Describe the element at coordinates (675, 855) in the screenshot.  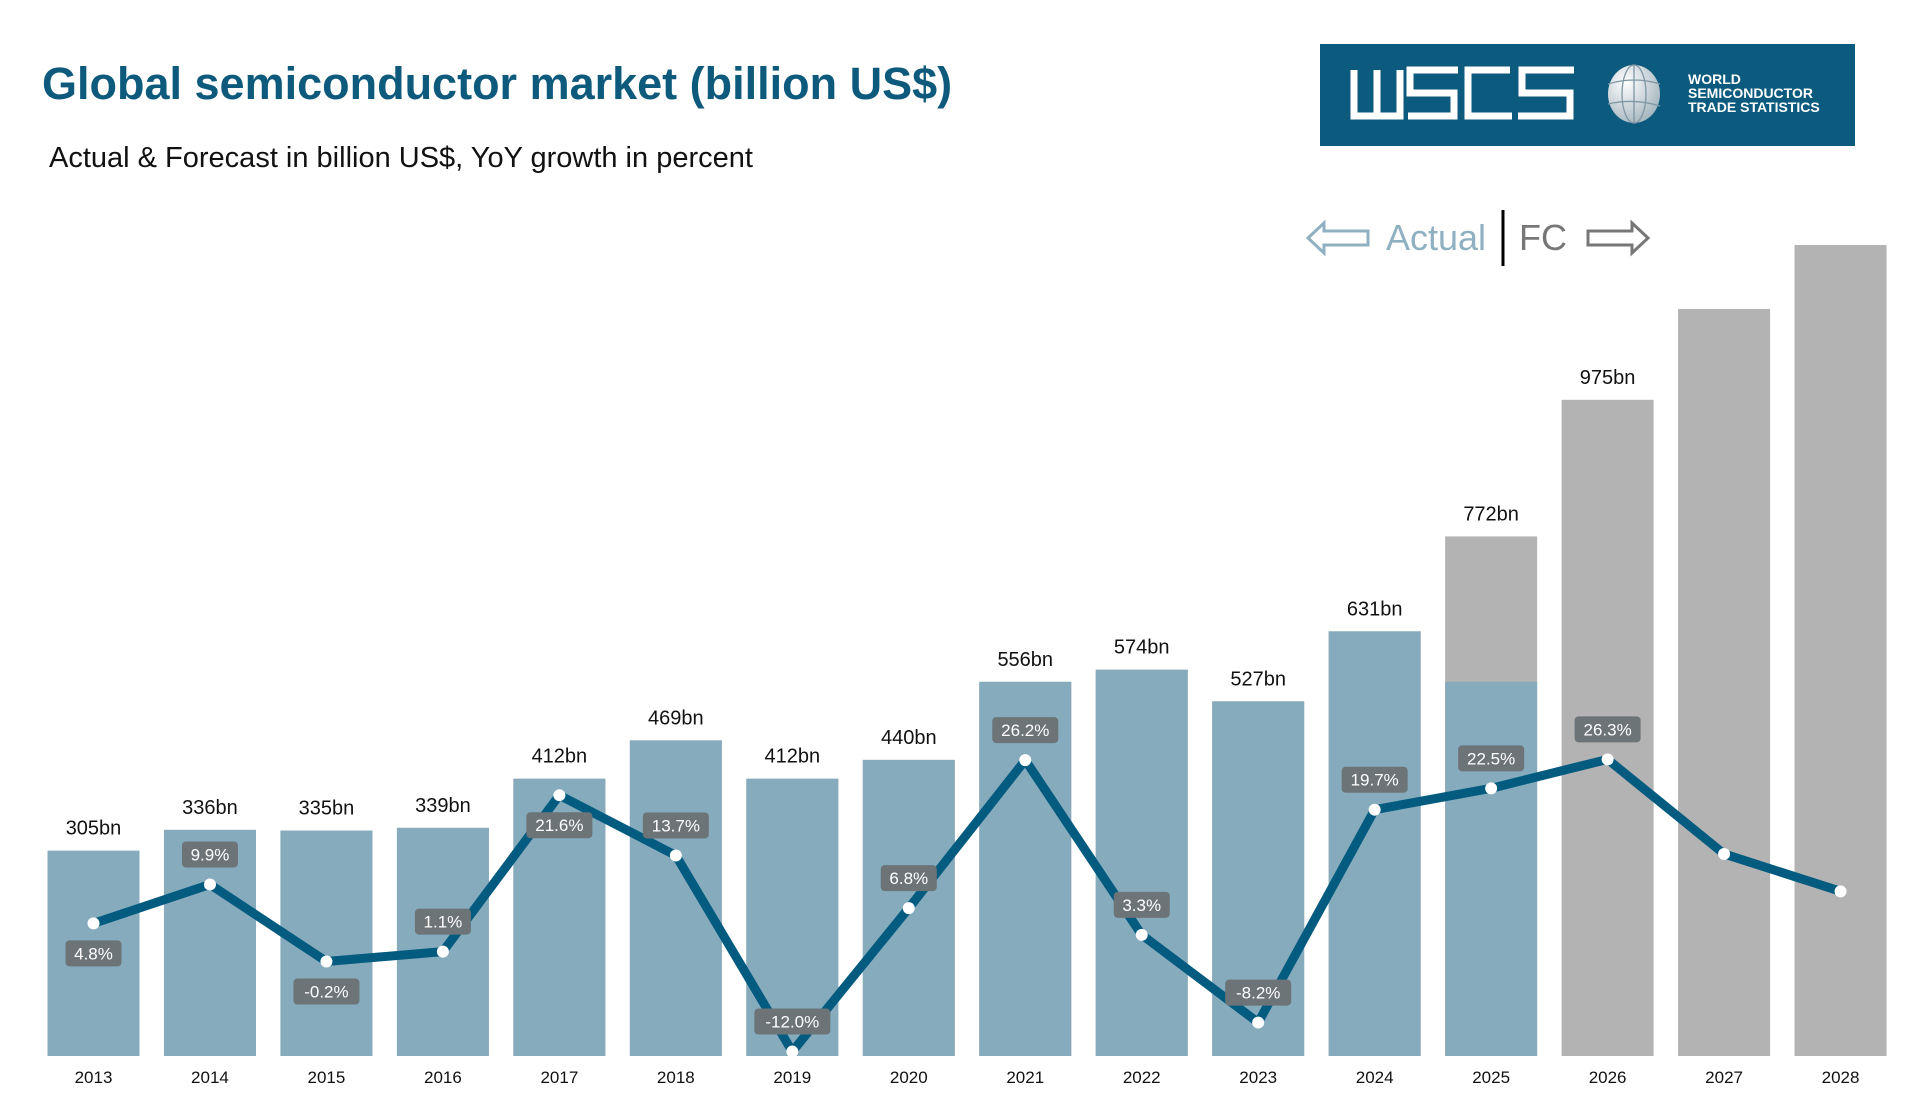
I see `growth-point-2018` at that location.